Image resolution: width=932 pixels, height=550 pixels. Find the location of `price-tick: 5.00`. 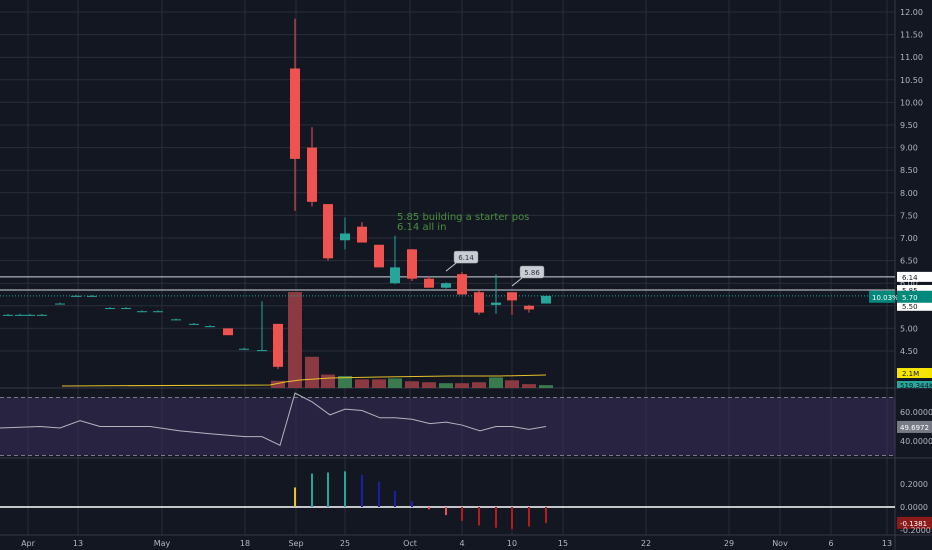

price-tick: 5.00 is located at coordinates (909, 328).